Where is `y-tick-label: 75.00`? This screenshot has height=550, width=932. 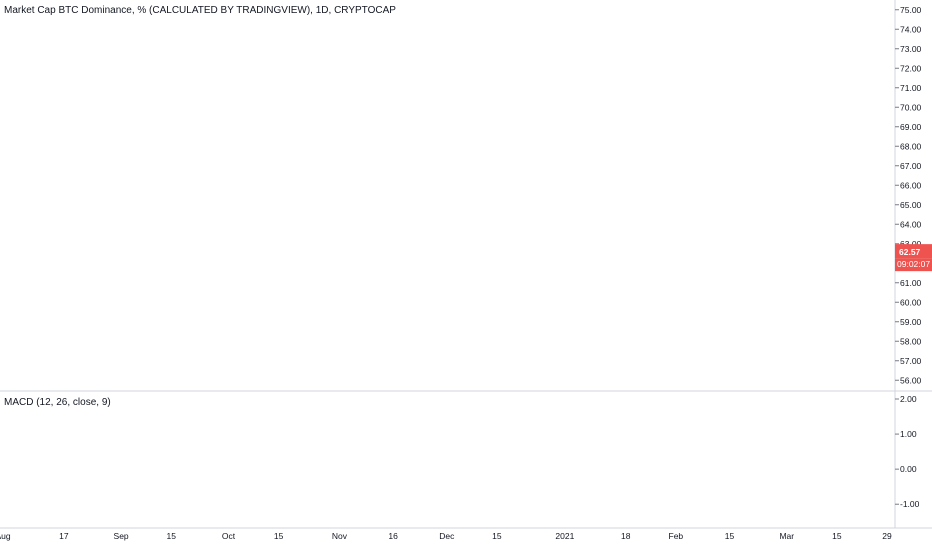
y-tick-label: 75.00 is located at coordinates (911, 10).